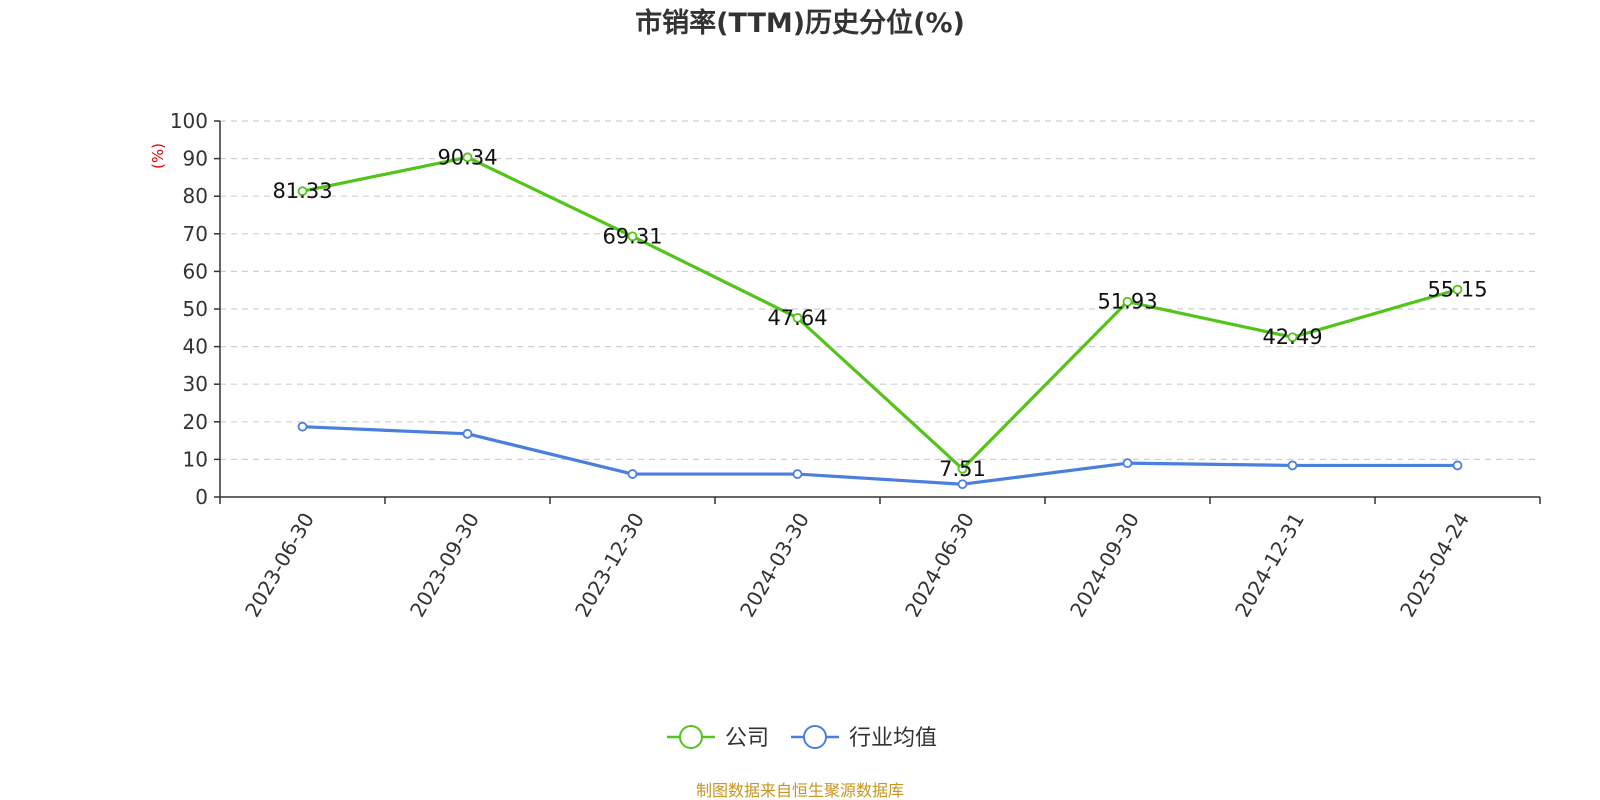  Describe the element at coordinates (189, 121) in the screenshot. I see `y-tick-label: 100` at that location.